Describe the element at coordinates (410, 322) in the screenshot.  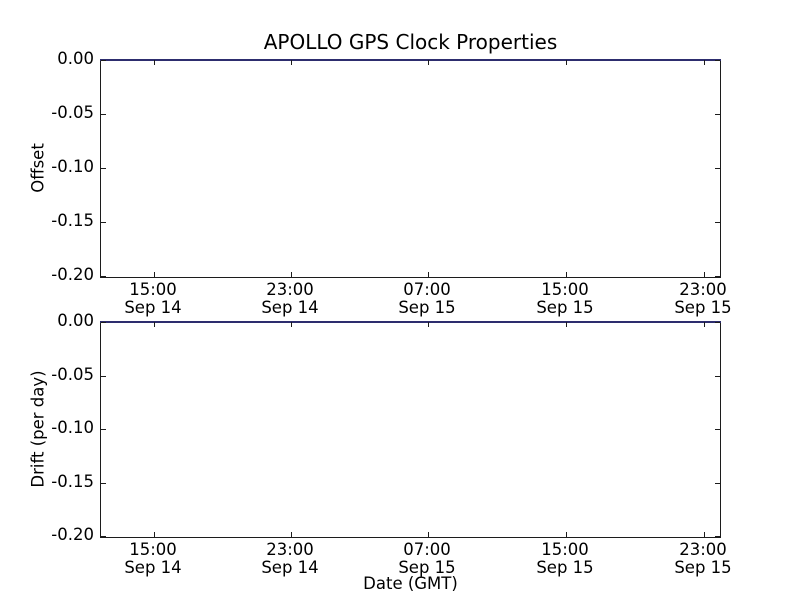
I see `drift-zero-data-line` at that location.